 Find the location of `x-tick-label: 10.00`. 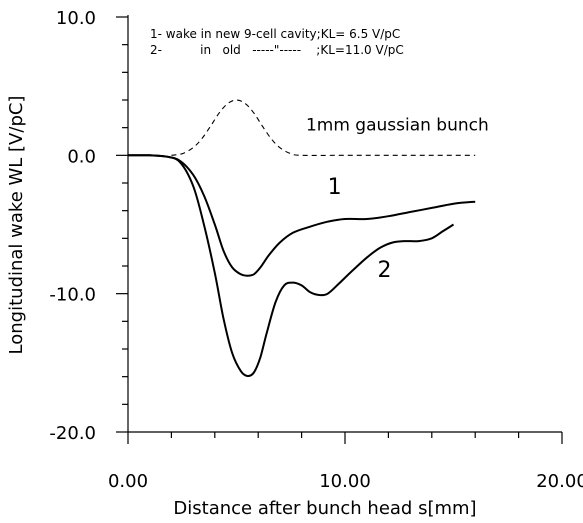

x-tick-label: 10.00 is located at coordinates (345, 481).